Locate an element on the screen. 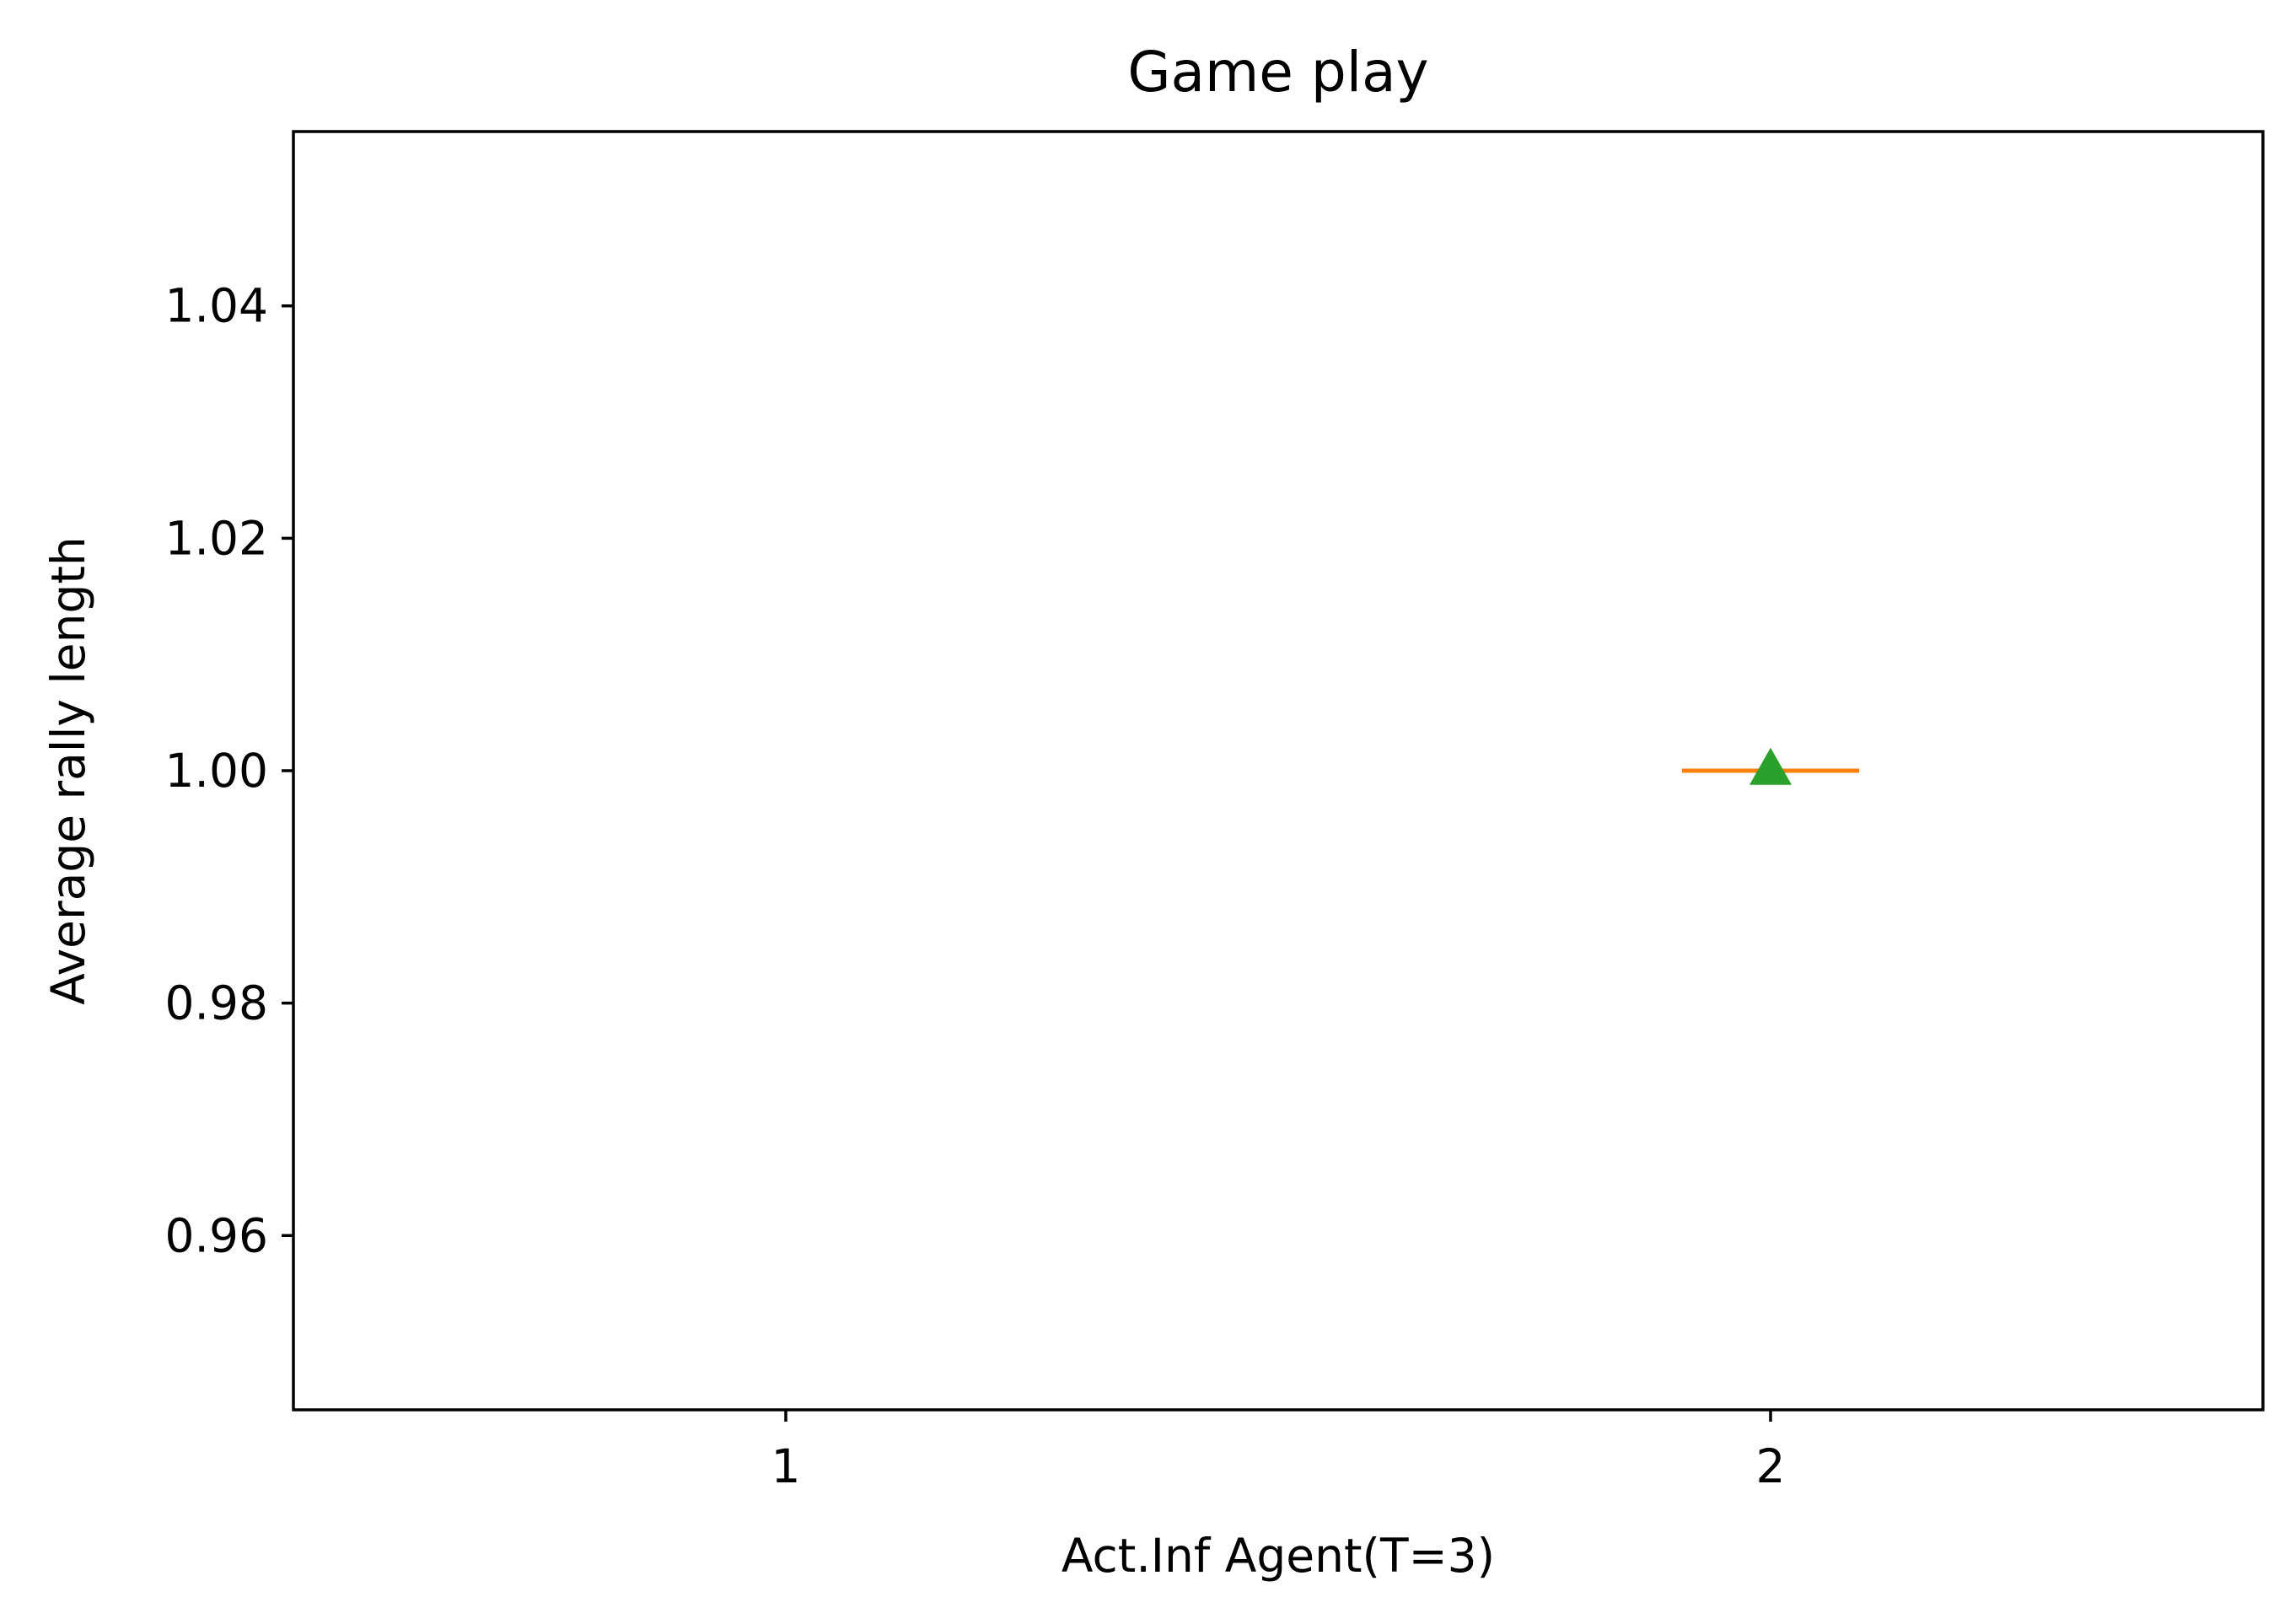 This screenshot has width=2295, height=1624. x-tick-label: 2 is located at coordinates (1771, 1466).